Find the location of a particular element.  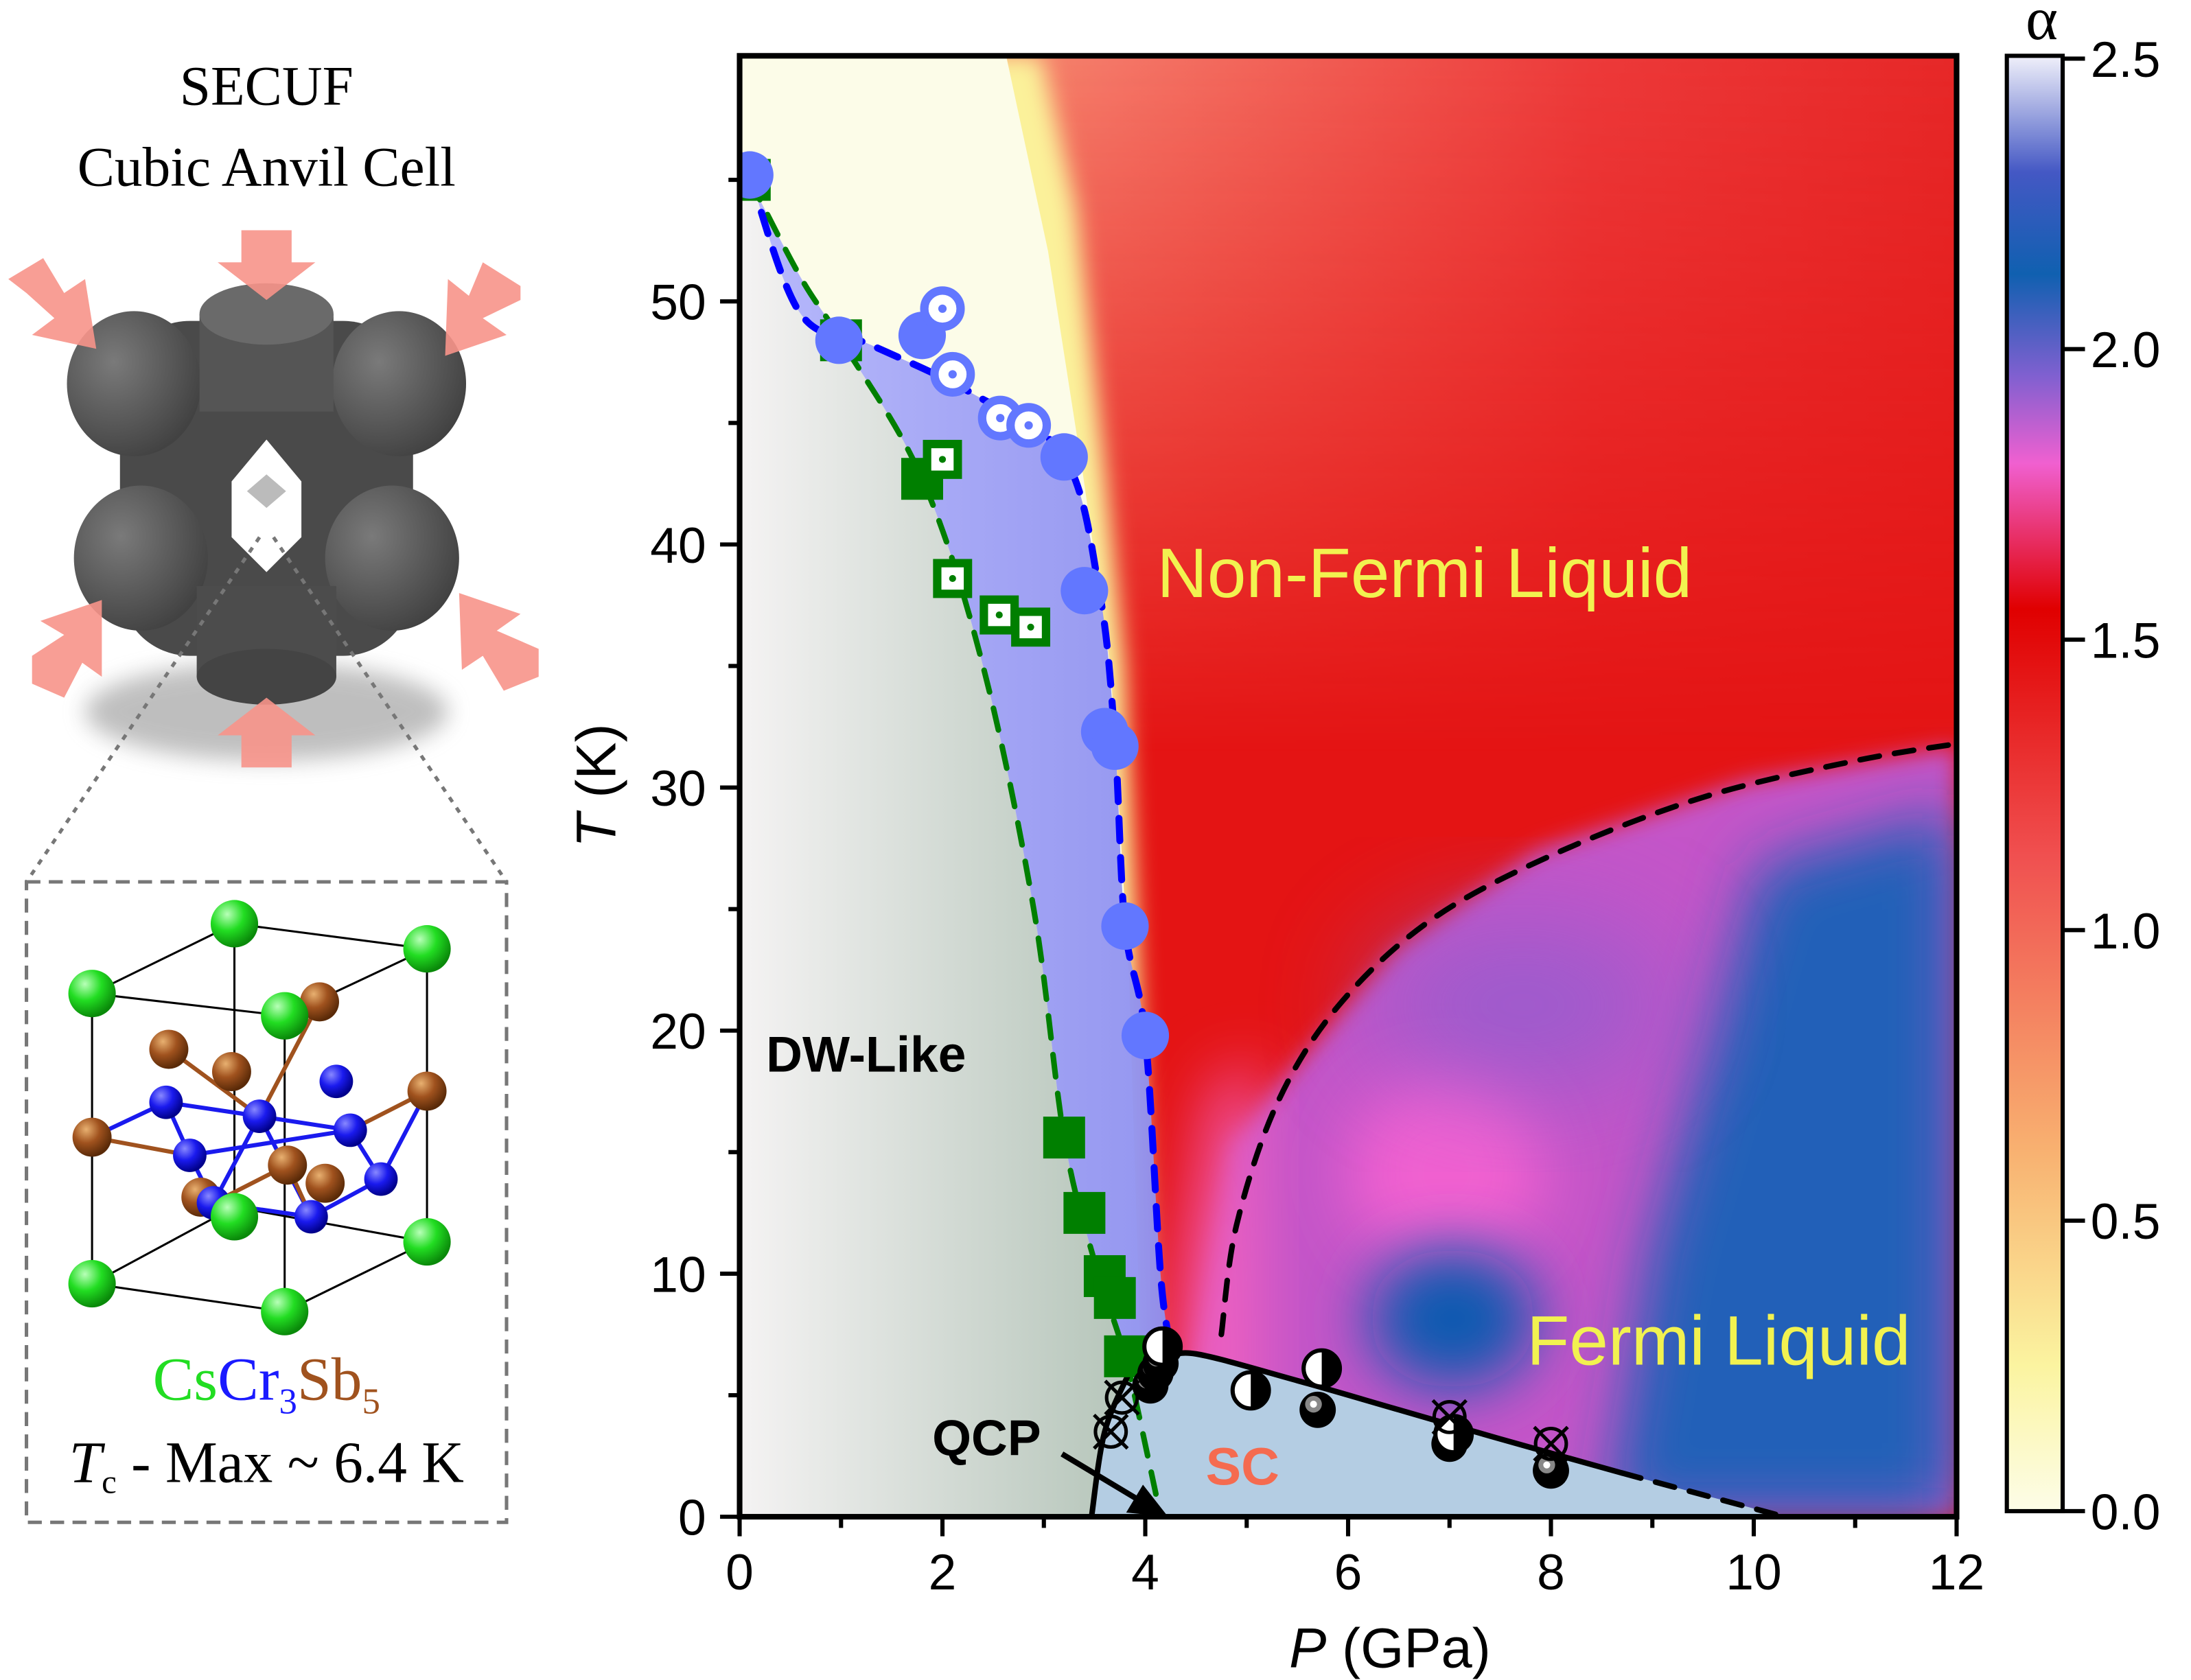

qcp-arrow-icon is located at coordinates (1114, 1484).